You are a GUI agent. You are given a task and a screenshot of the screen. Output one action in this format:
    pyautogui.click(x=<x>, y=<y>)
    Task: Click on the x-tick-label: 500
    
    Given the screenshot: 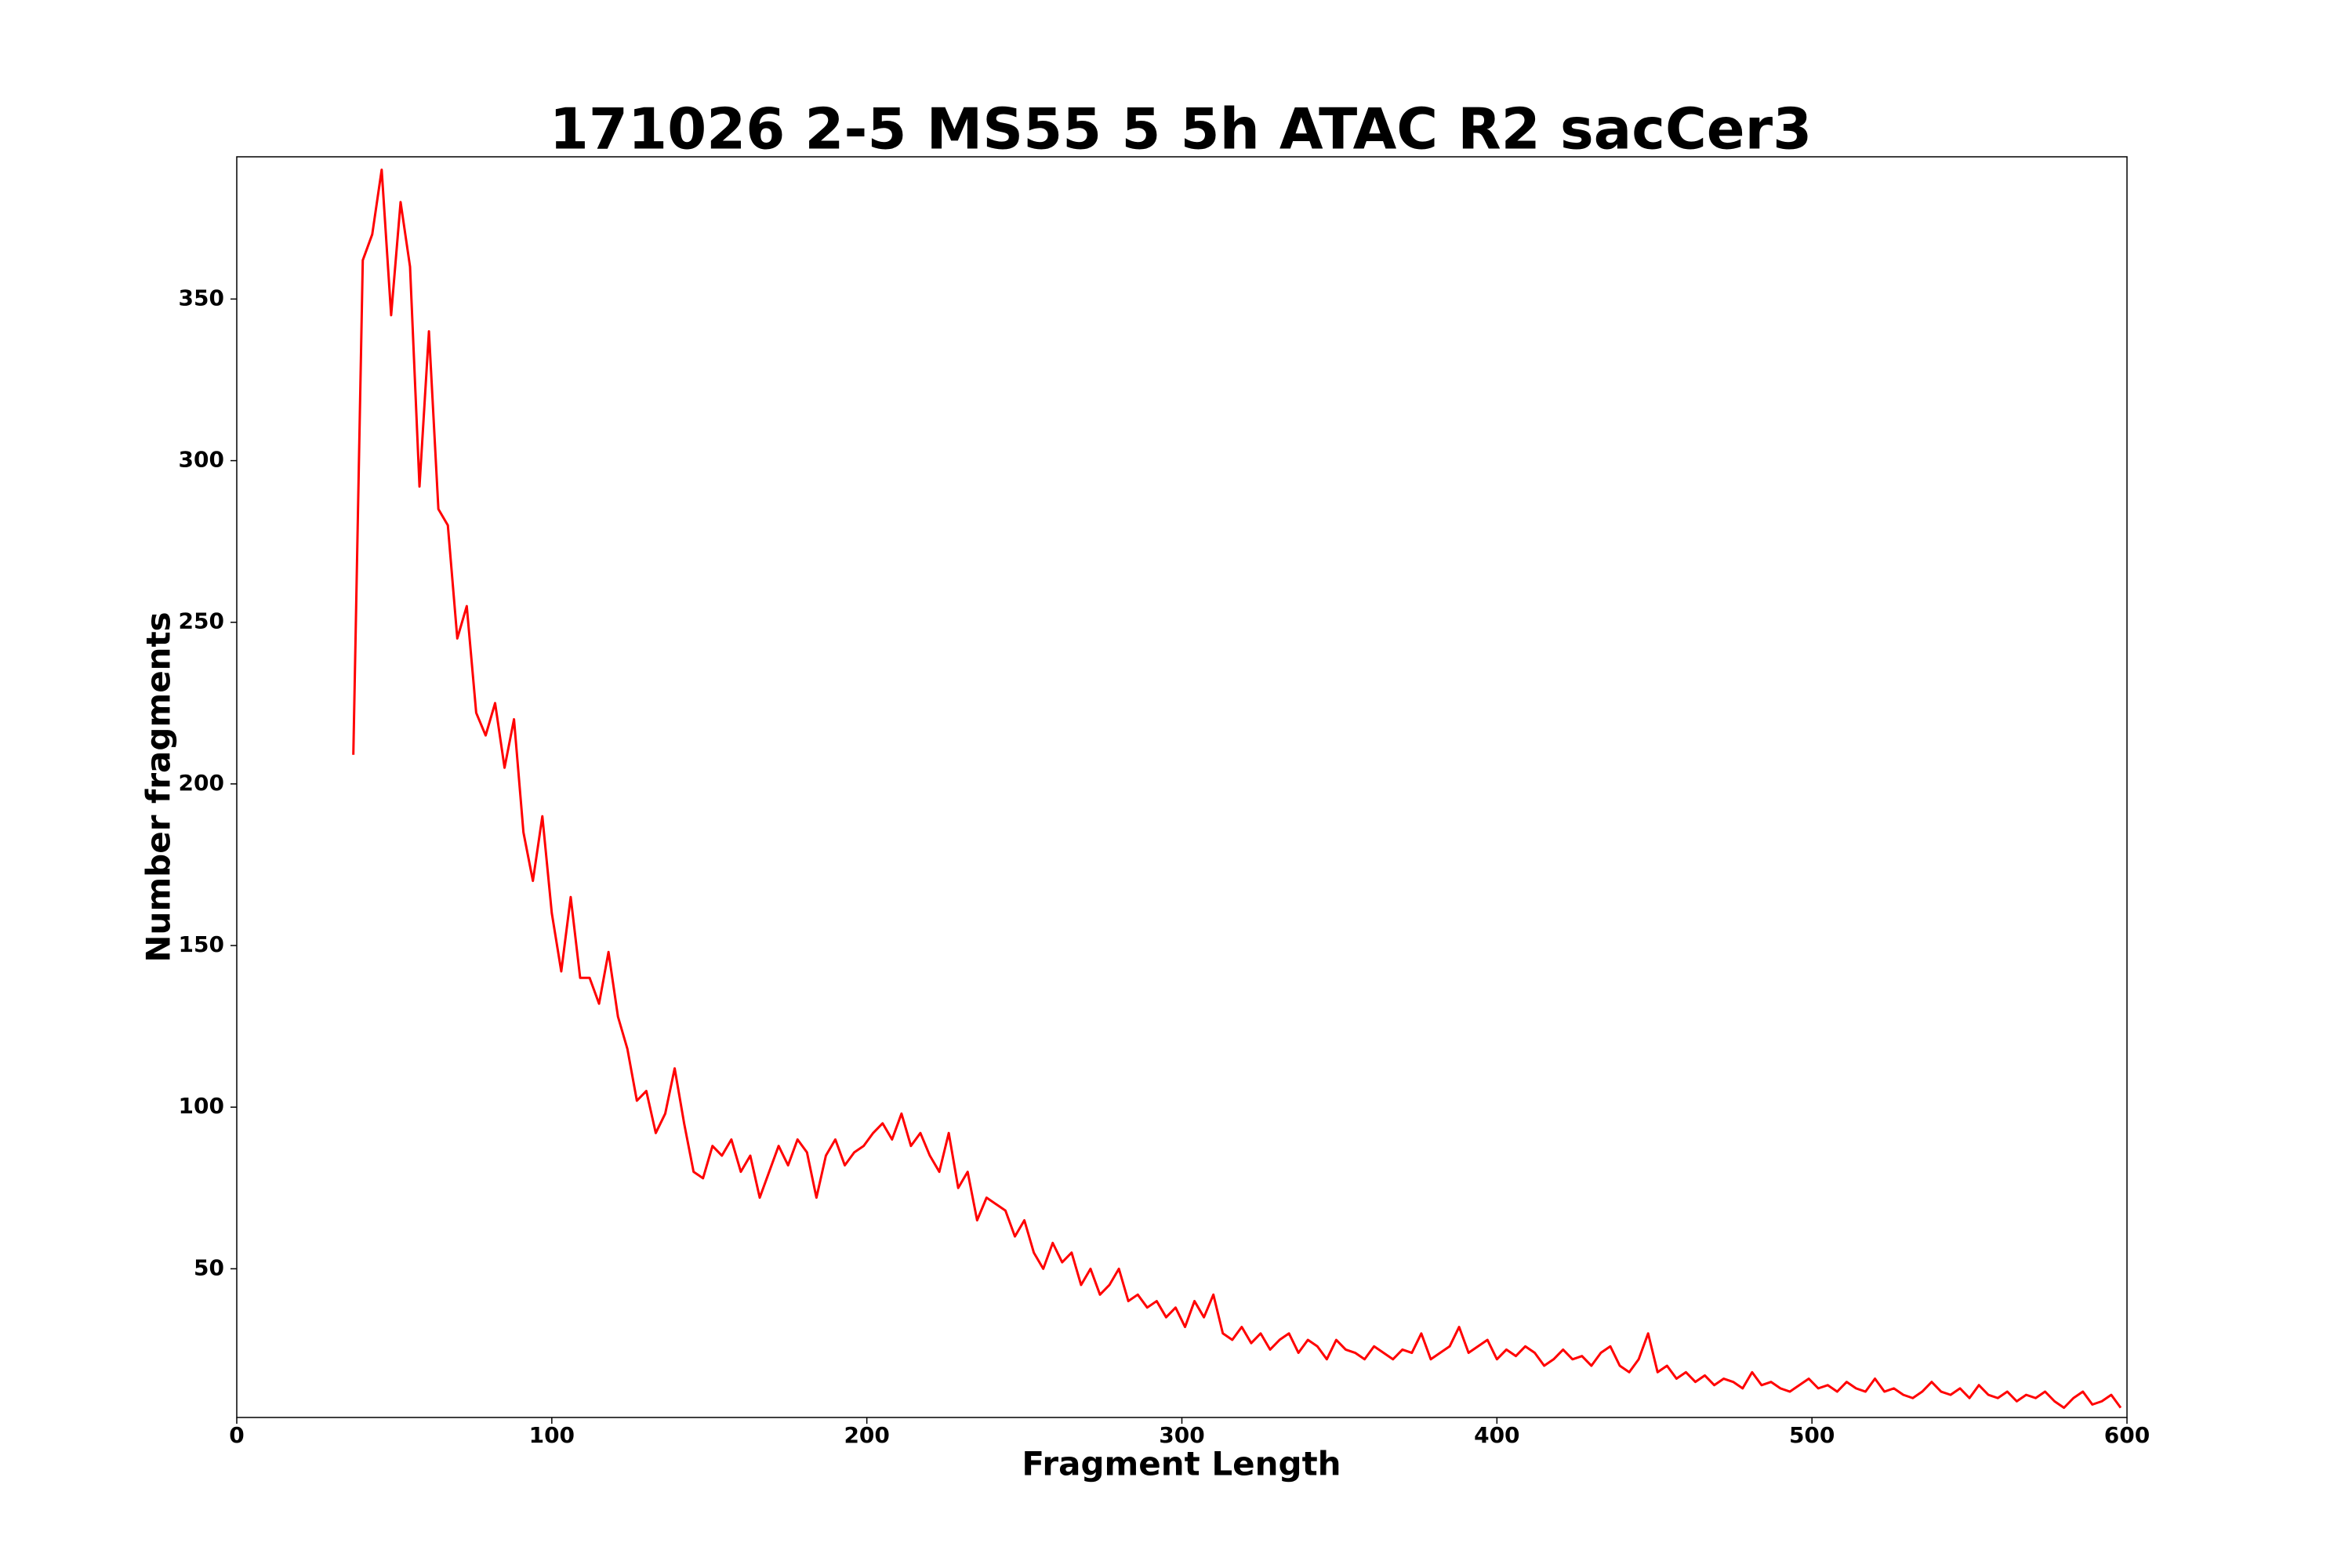 What is the action you would take?
    pyautogui.click(x=1812, y=1435)
    